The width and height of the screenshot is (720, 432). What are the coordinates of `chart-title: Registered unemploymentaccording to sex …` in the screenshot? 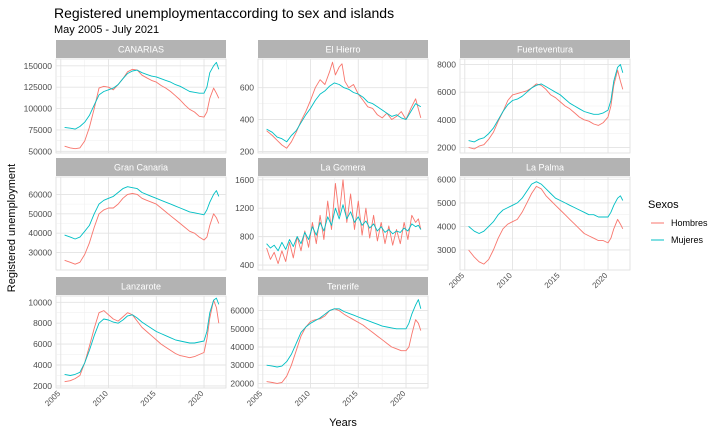 It's located at (224, 13).